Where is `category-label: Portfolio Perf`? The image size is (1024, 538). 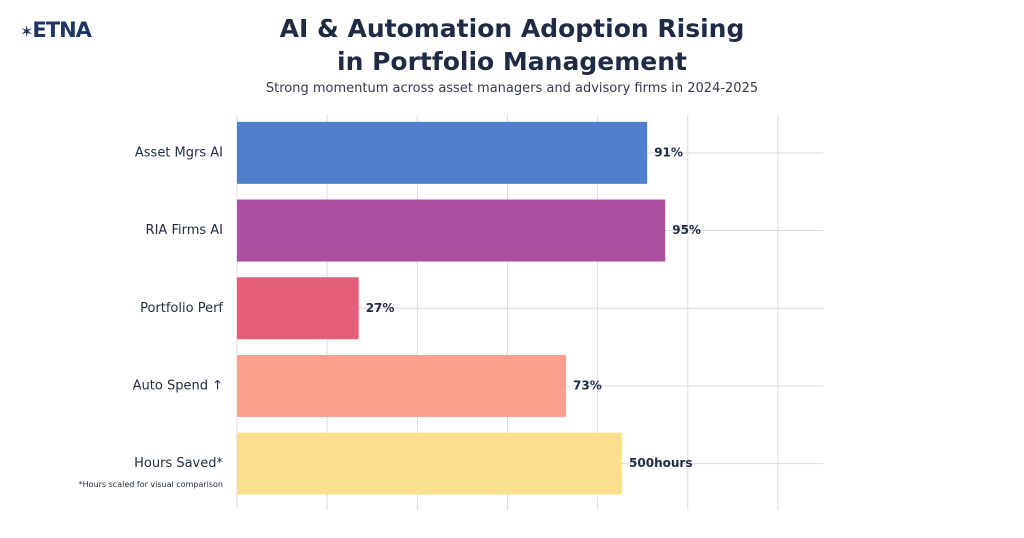
category-label: Portfolio Perf is located at coordinates (181, 308).